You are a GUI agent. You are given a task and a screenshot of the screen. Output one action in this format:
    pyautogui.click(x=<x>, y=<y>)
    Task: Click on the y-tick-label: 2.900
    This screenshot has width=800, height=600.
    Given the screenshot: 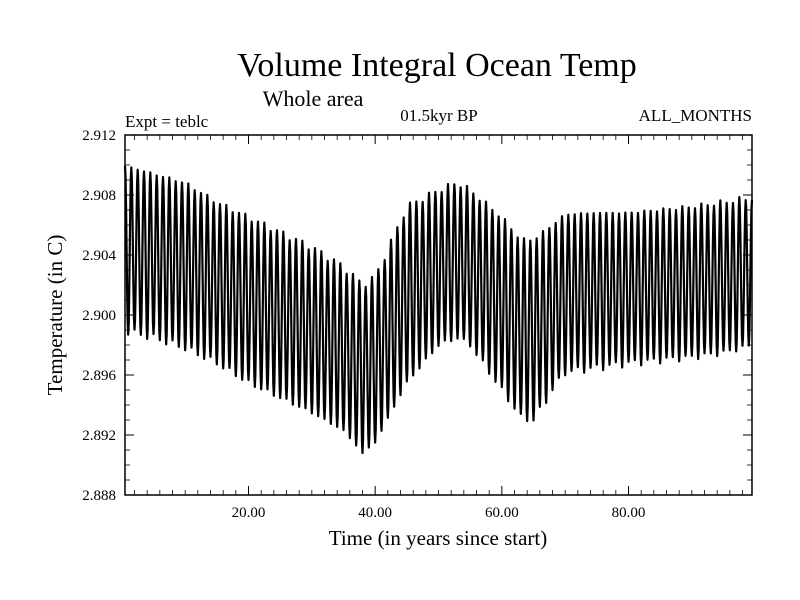 What is the action you would take?
    pyautogui.click(x=99, y=316)
    